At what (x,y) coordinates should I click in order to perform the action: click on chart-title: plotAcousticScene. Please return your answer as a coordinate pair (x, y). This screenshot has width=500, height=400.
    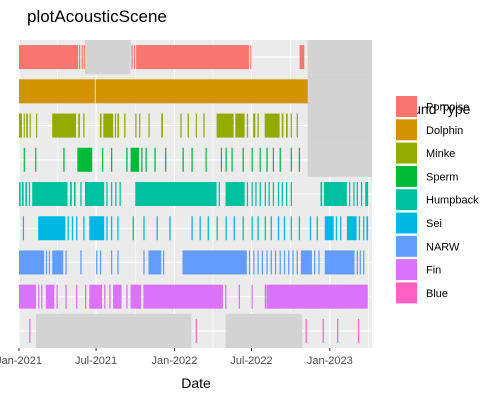
    Looking at the image, I should click on (97, 16).